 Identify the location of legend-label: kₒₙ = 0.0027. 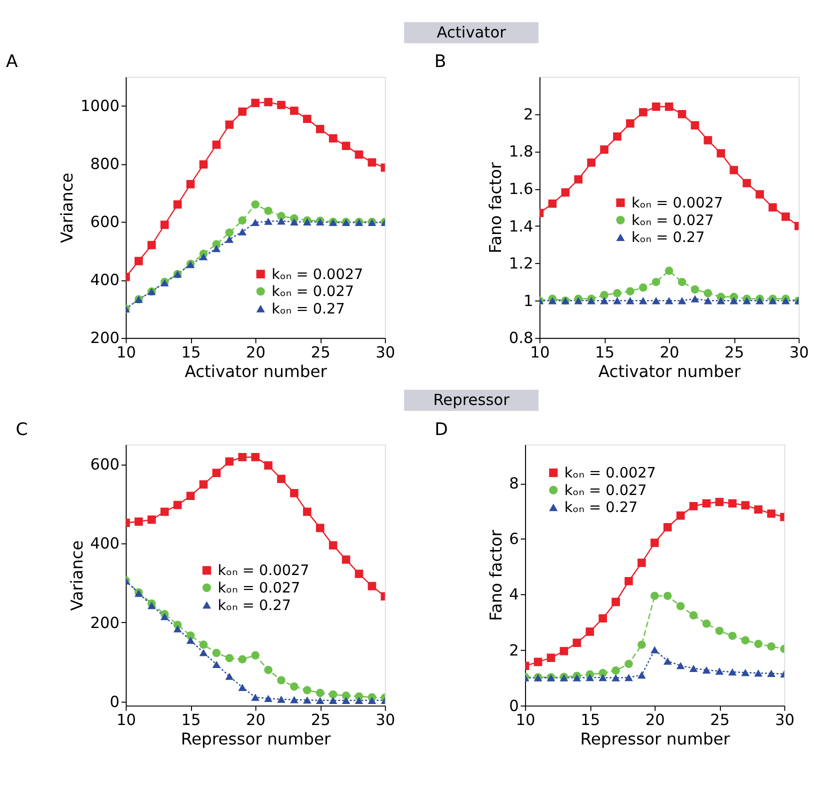
(610, 474).